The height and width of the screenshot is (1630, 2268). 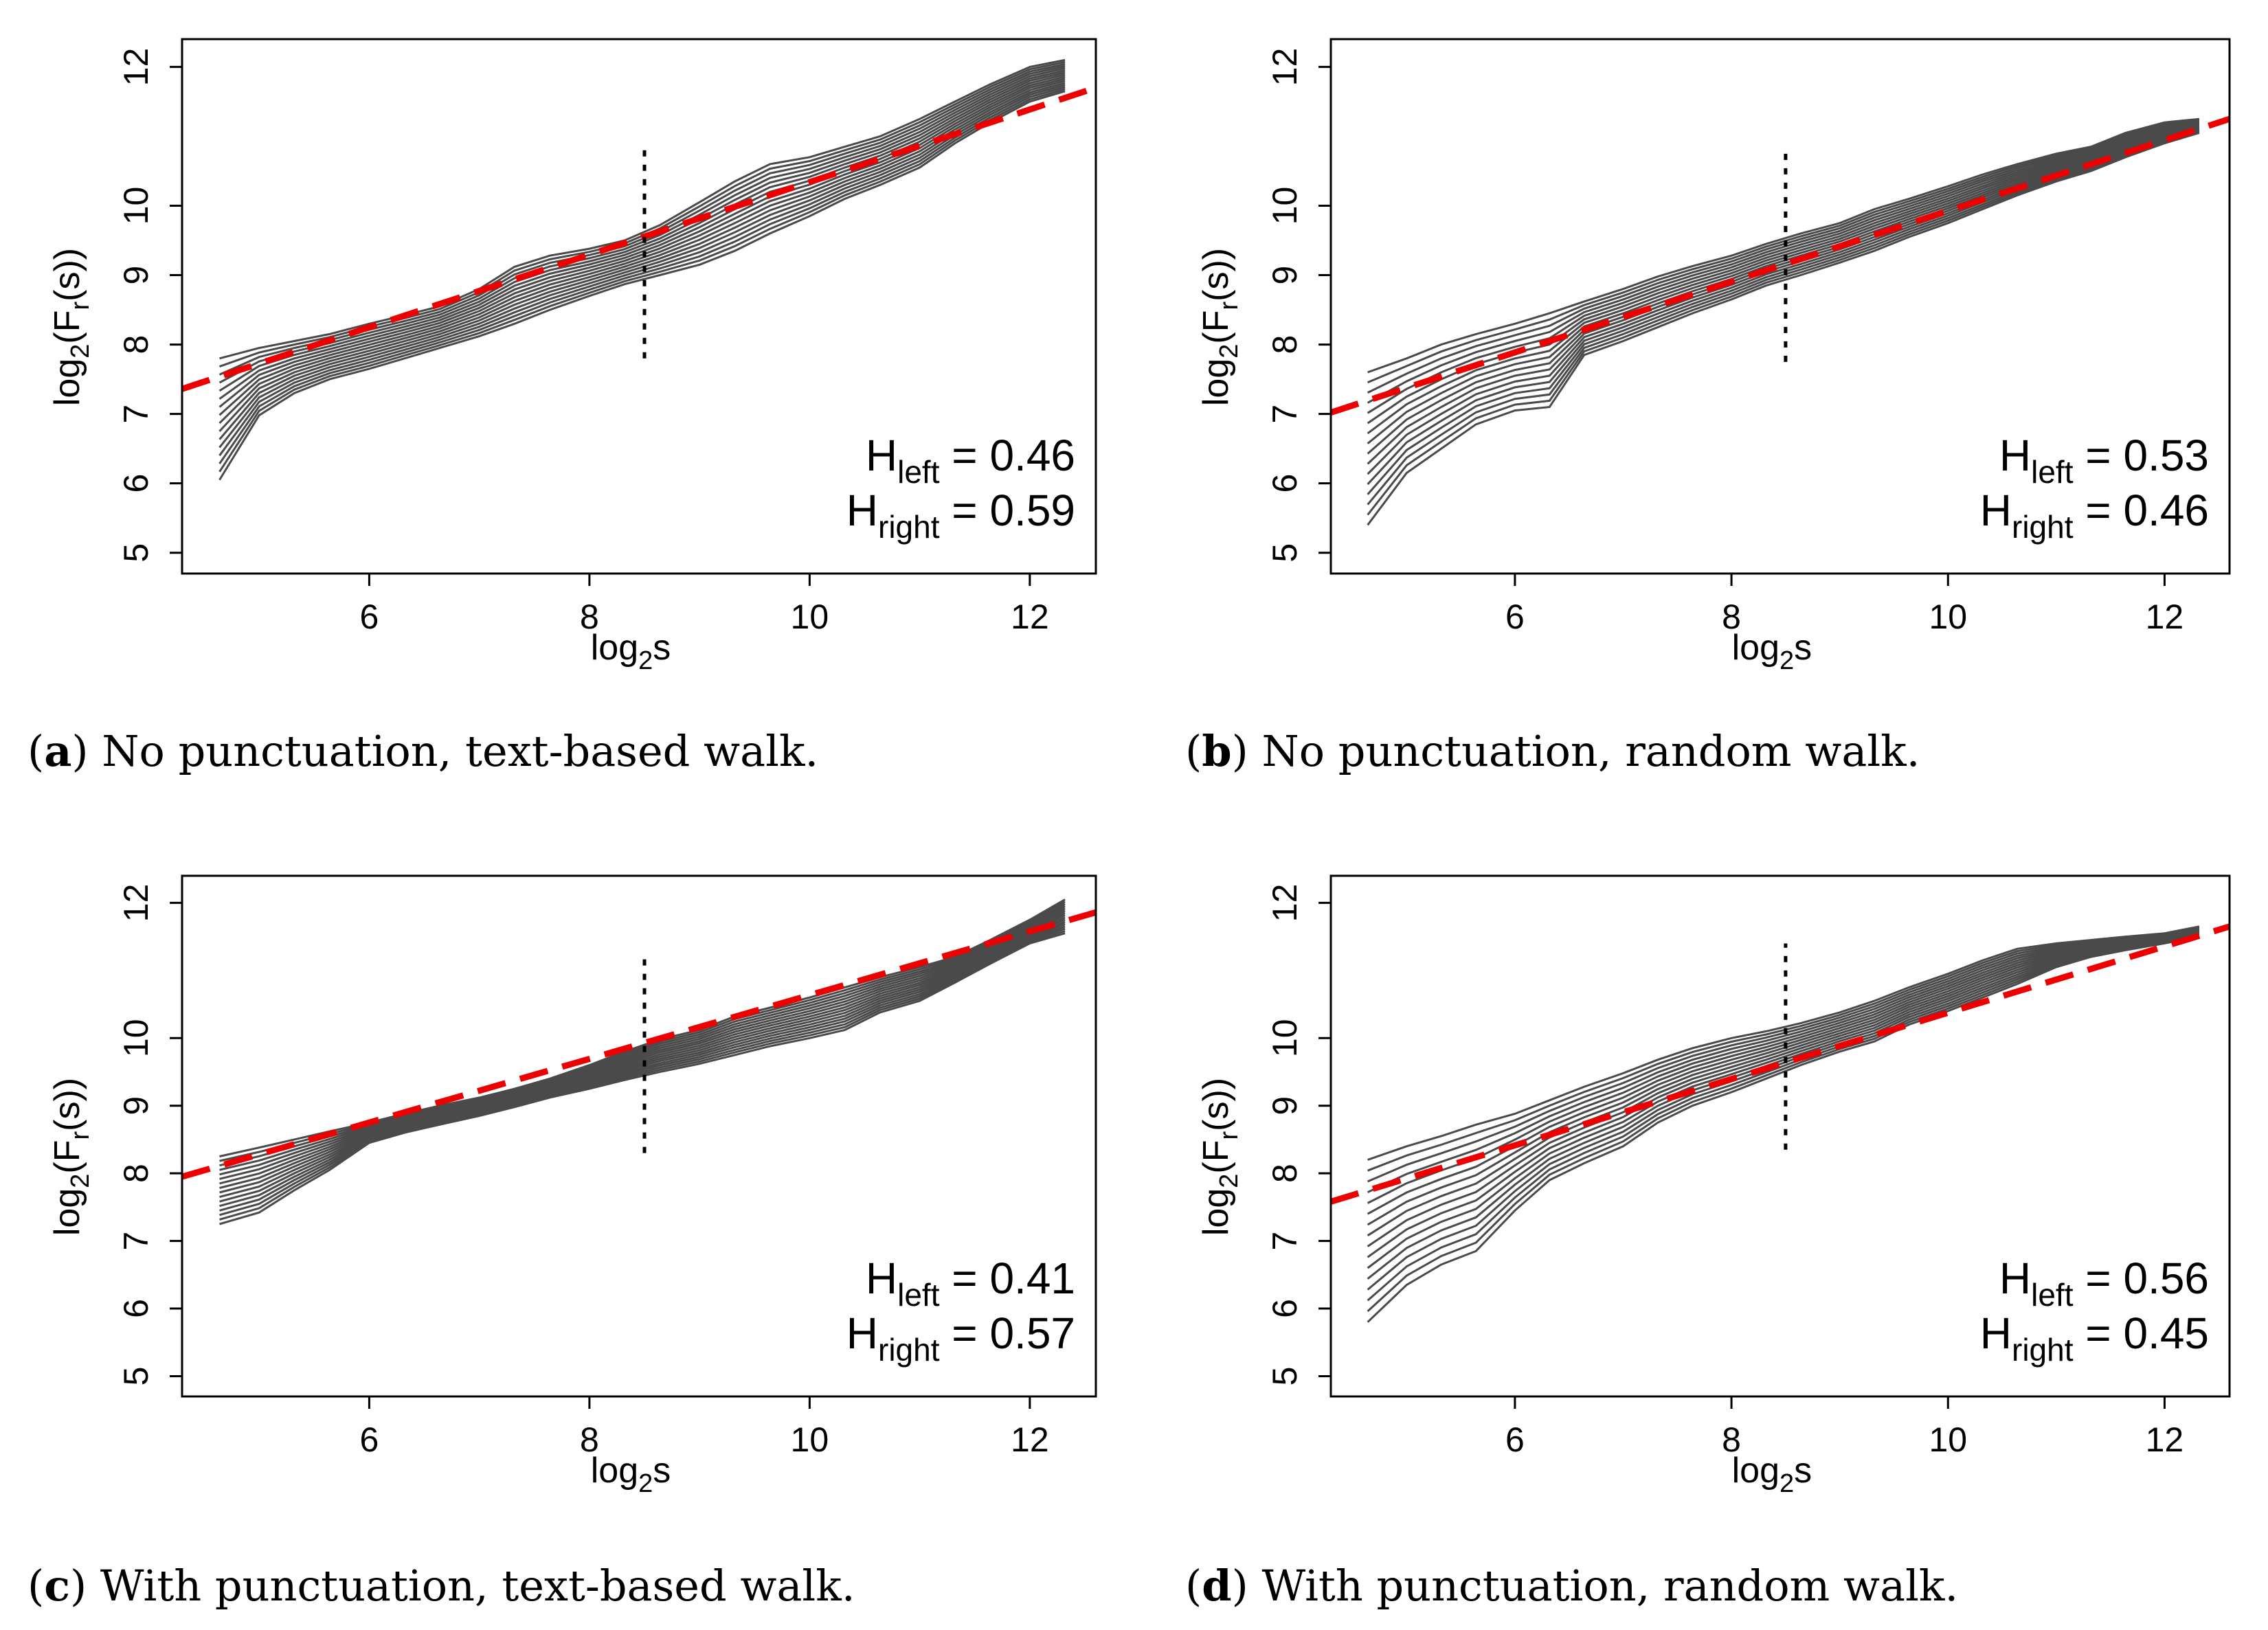 I want to click on caption-label: b, so click(x=1216, y=751).